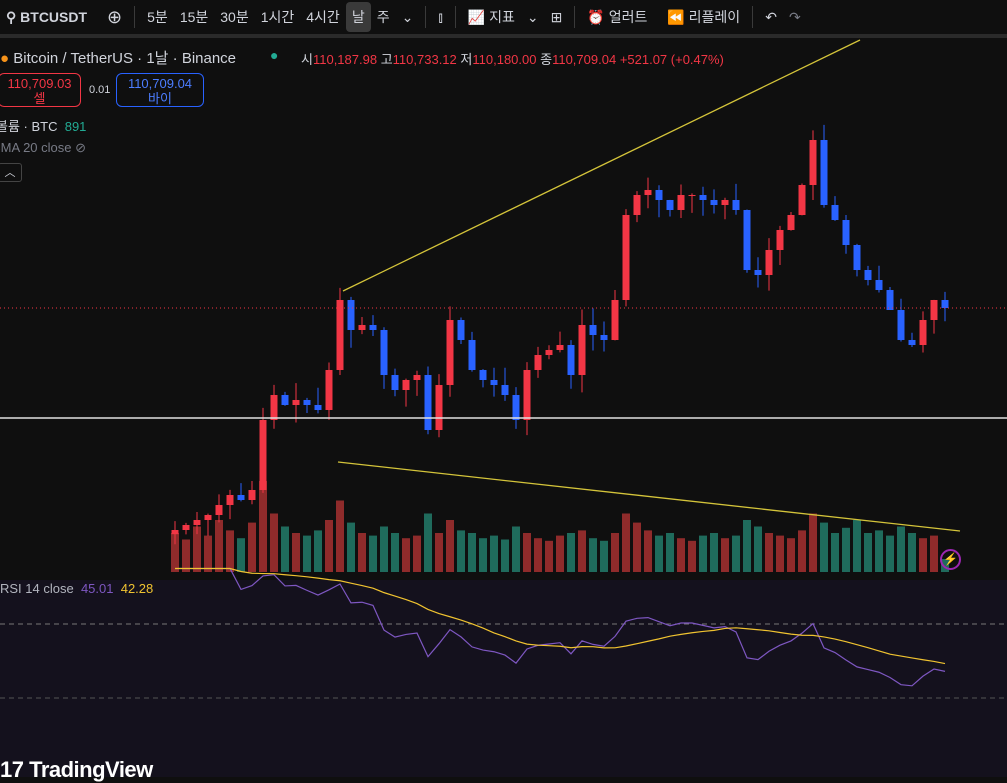 The image size is (1007, 783). What do you see at coordinates (81, 147) in the screenshot?
I see `eye-off-icon: ⊘` at bounding box center [81, 147].